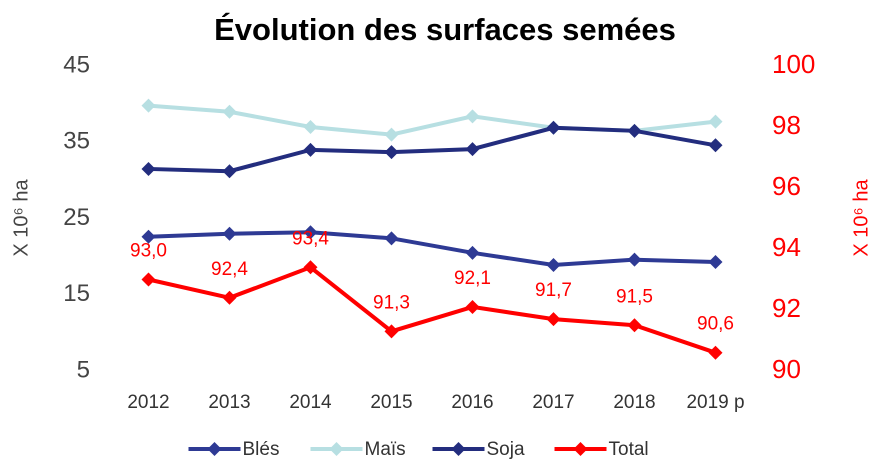 Image resolution: width=876 pixels, height=461 pixels. What do you see at coordinates (76, 64) in the screenshot?
I see `y-tick-label: 45` at bounding box center [76, 64].